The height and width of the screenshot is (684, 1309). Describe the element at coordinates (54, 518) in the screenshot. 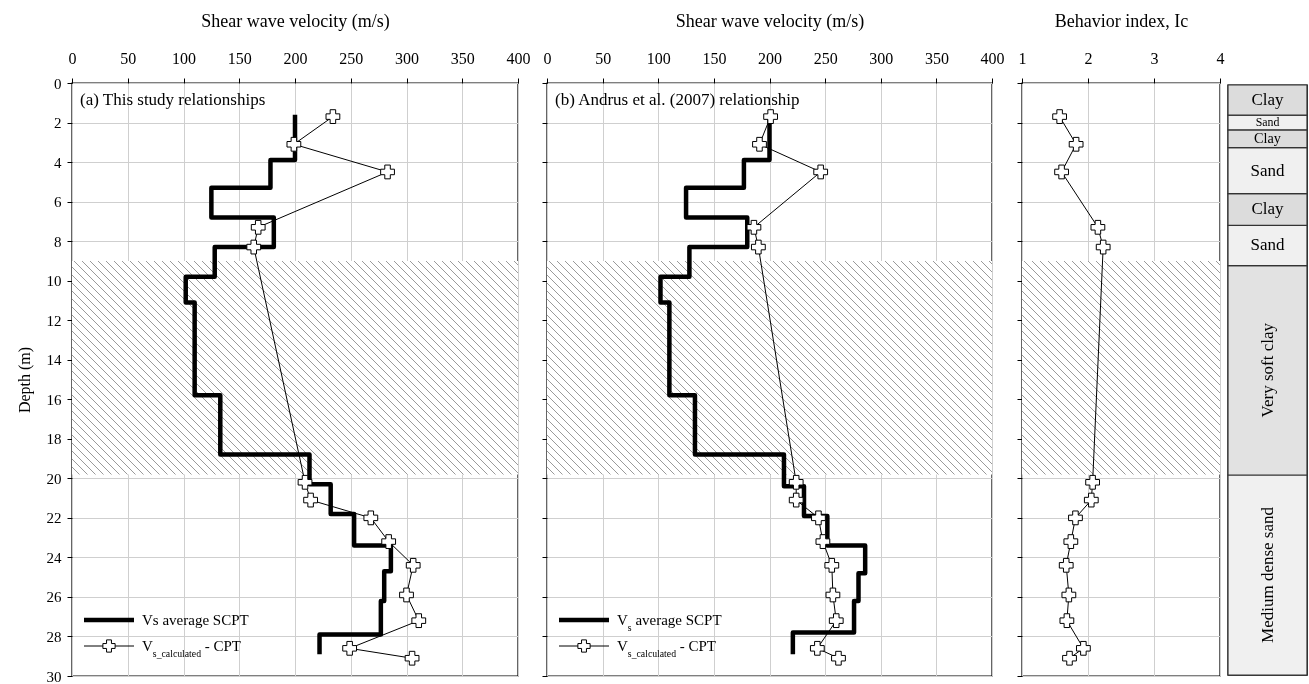

I see `y-tick-label: 22` at that location.